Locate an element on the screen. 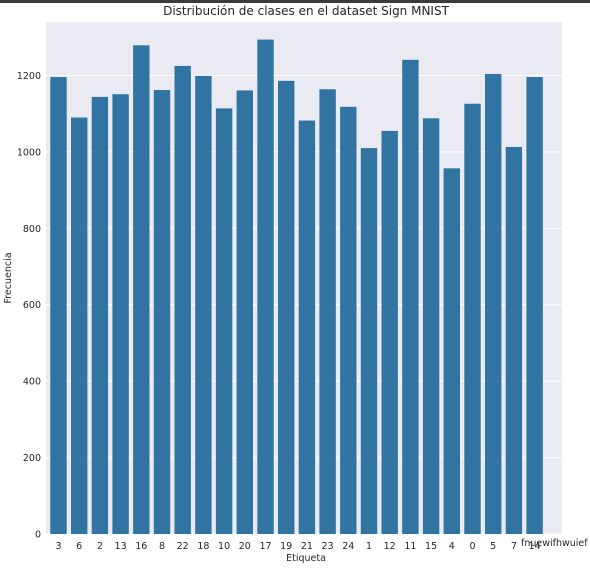  x-tick-label: 17 is located at coordinates (265, 546).